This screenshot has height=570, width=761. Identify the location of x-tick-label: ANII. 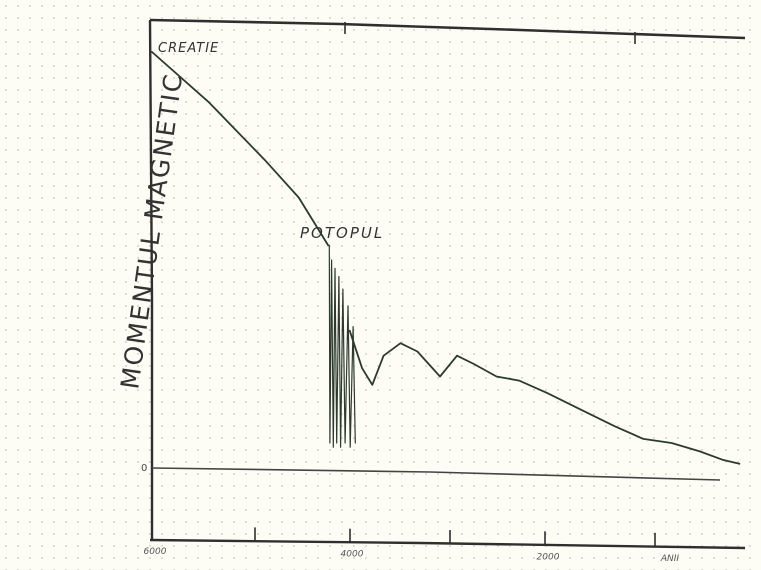
(670, 559).